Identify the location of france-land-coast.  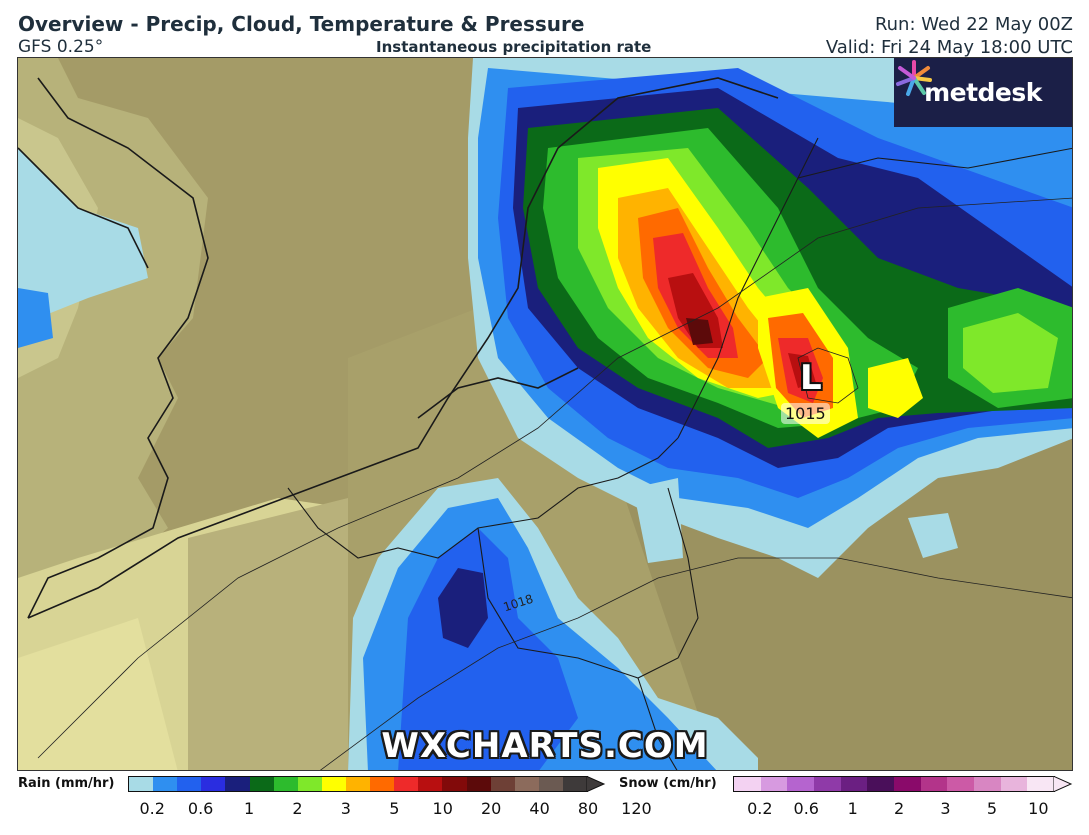
(98, 694).